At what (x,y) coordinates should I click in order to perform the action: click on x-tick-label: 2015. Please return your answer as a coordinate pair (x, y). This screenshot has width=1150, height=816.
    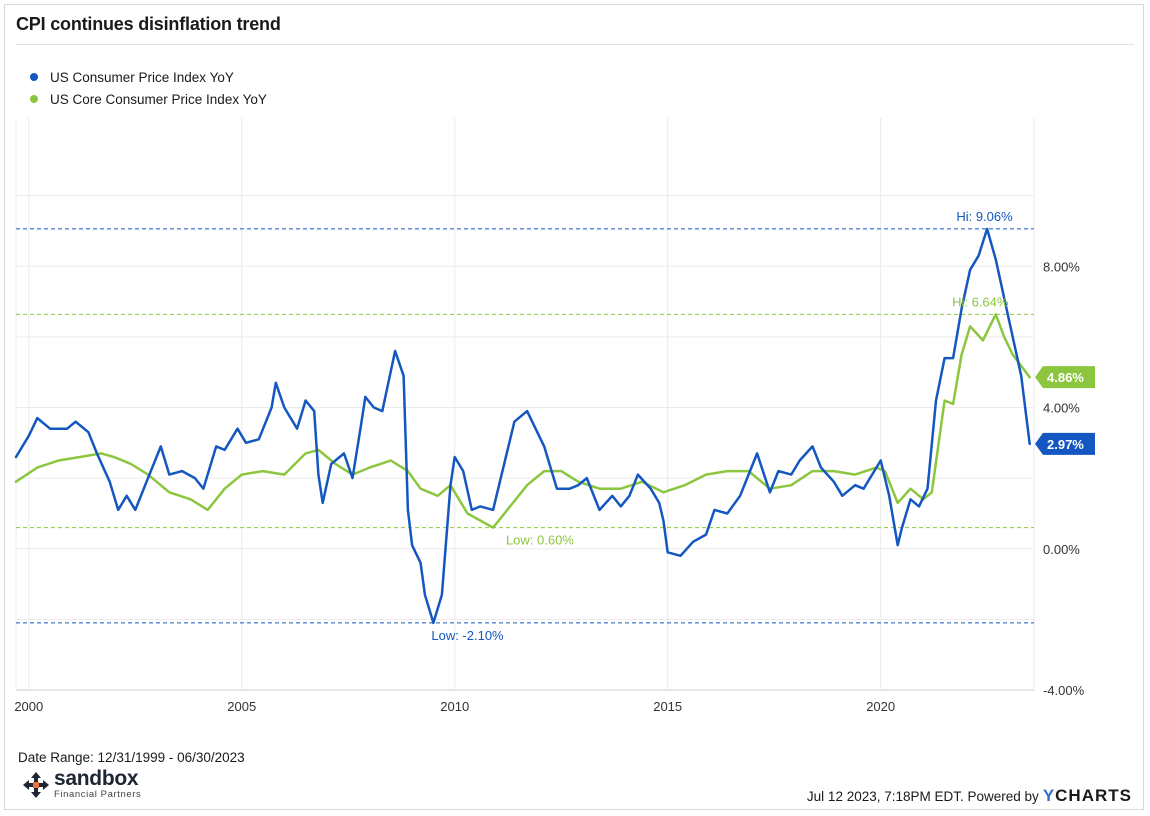
    Looking at the image, I should click on (667, 706).